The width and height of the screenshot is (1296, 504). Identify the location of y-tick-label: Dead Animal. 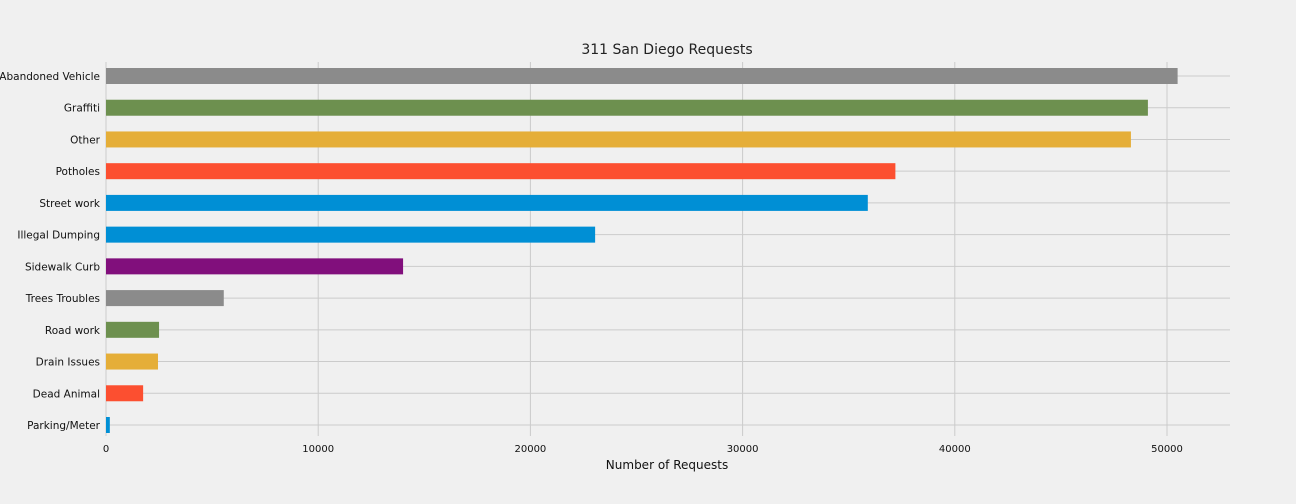
(66, 394).